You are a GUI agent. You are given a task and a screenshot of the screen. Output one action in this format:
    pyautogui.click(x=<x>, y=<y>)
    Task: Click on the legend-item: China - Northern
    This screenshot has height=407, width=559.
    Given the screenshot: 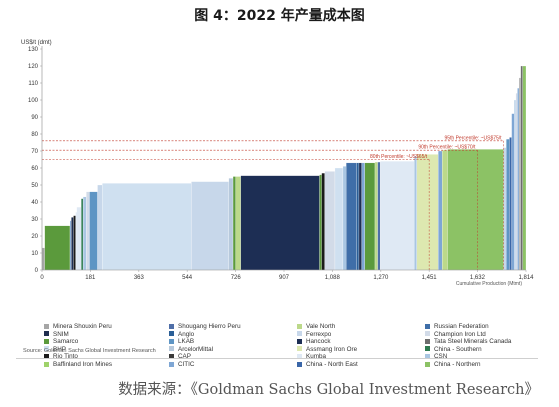 What is the action you would take?
    pyautogui.click(x=453, y=364)
    